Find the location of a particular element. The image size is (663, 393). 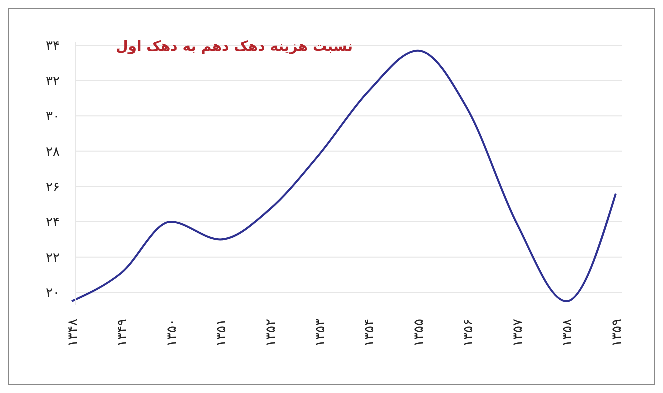

x-tick-label: ۱۳۵۰ is located at coordinates (172, 333).